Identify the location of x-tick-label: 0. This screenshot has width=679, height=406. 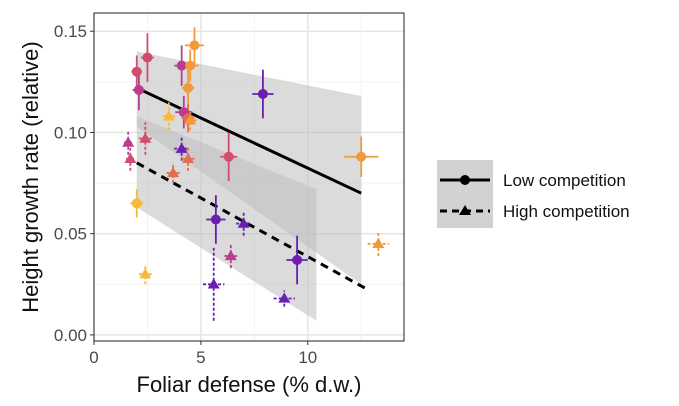
(93, 357).